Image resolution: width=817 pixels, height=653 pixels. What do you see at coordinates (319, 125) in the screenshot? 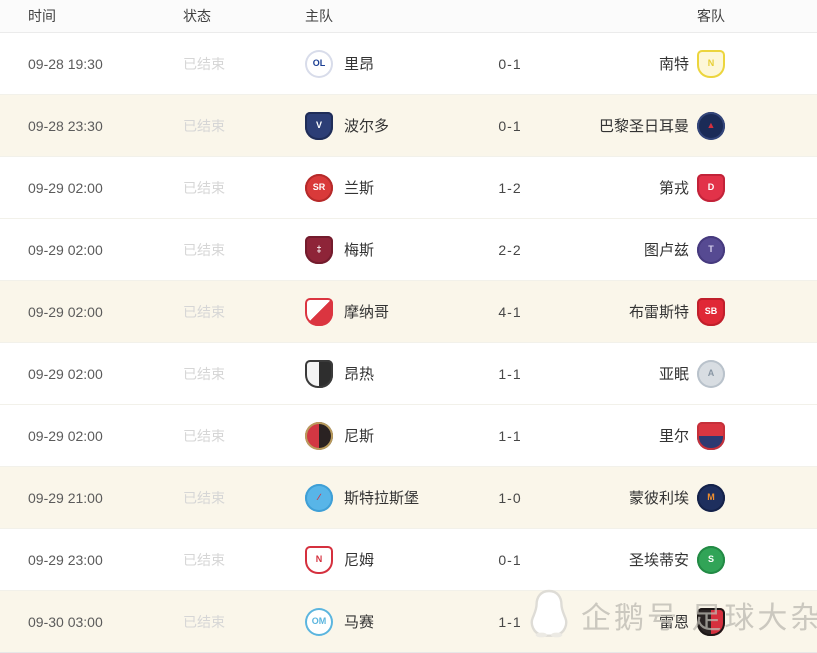
I see `bordeaux-badge-icon: V` at bounding box center [319, 125].